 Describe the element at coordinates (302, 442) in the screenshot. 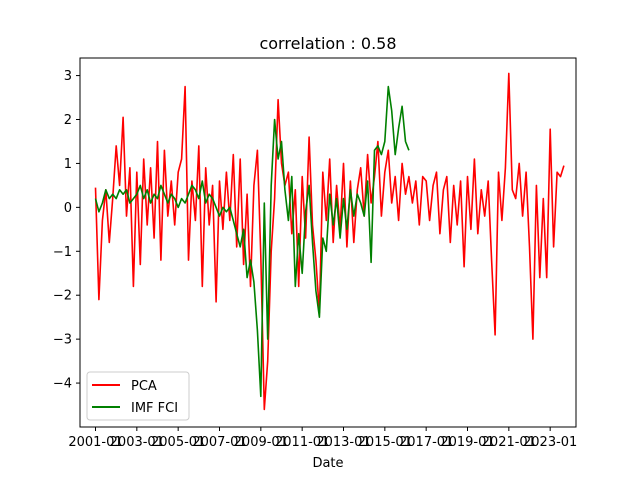

I see `x-tick-label: 2011-01` at that location.